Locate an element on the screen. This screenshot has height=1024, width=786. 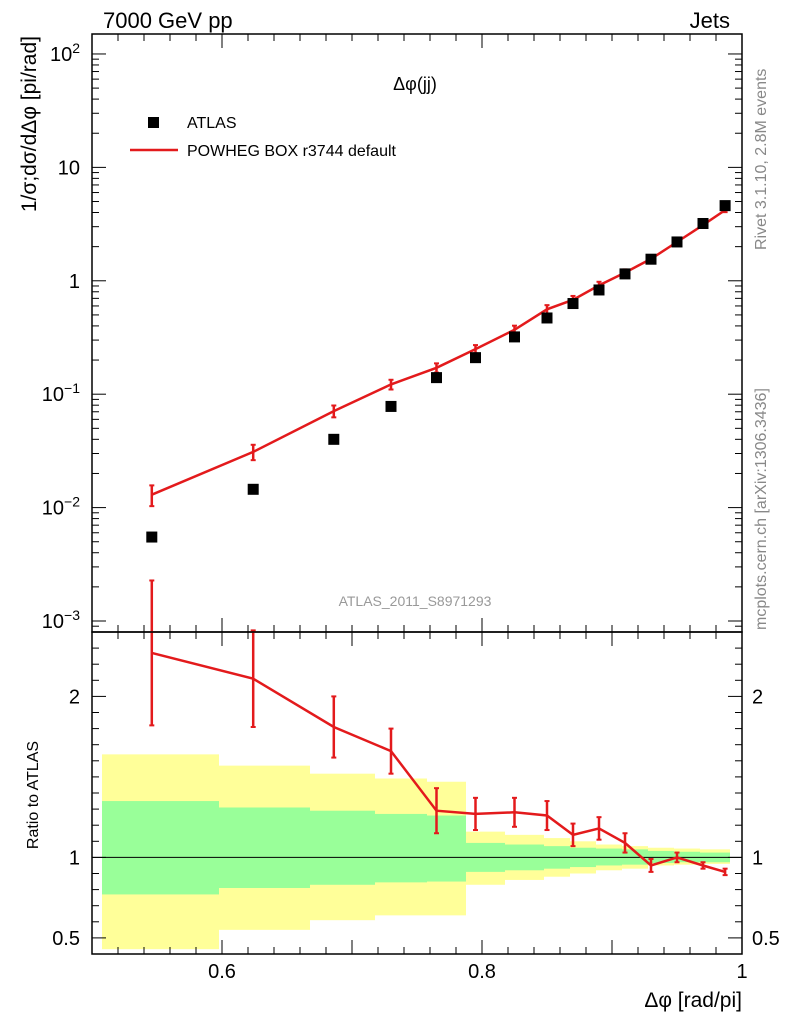
x-axis-label: Δφ [rad/pi] is located at coordinates (693, 1000).